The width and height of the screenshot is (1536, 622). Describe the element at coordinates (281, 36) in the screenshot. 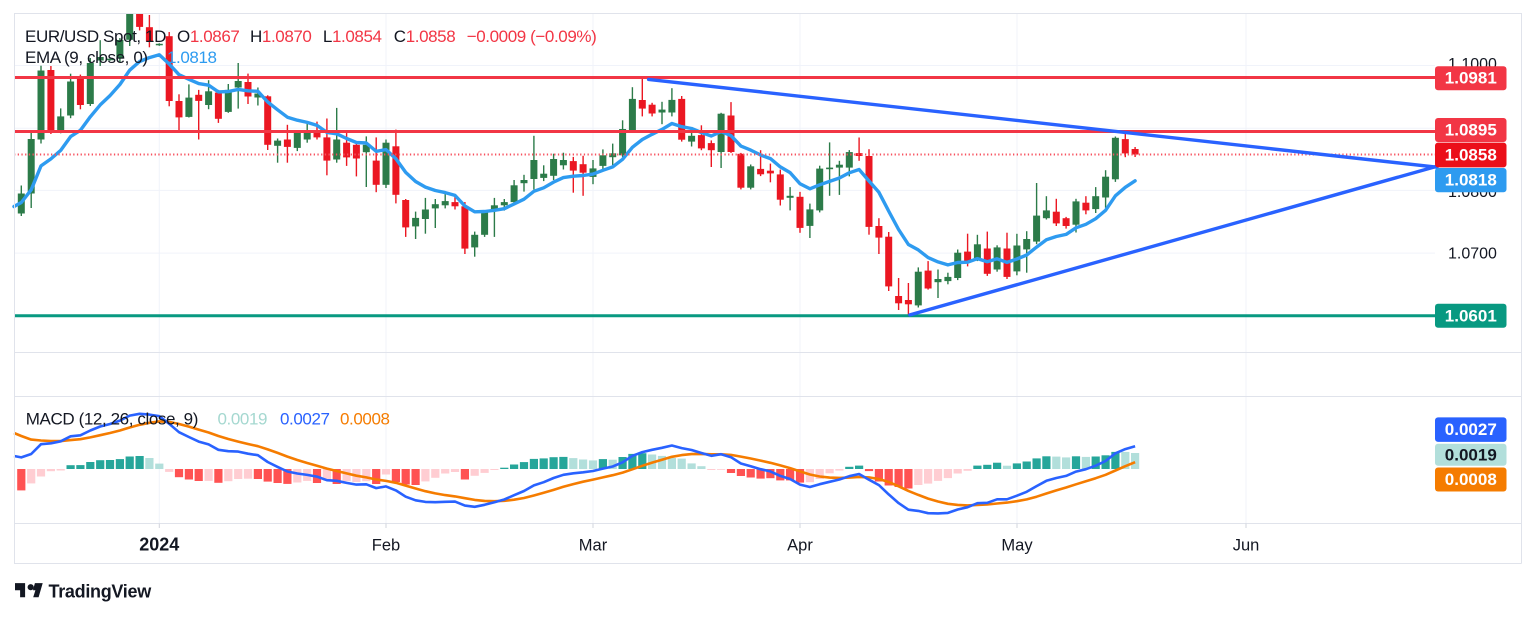

I see `svg-text: H1.0870` at that location.